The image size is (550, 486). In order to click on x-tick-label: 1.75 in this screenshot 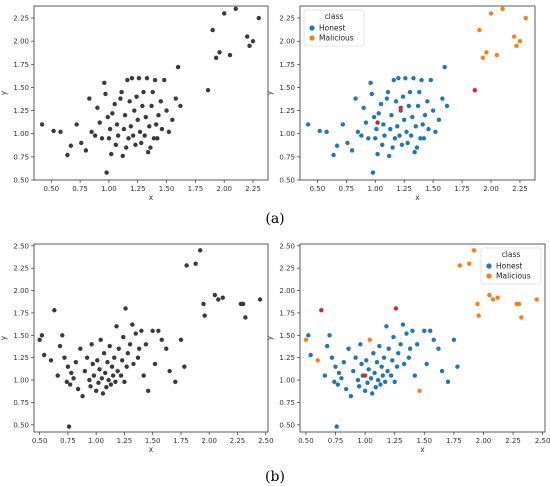, I will do `click(181, 441)`.